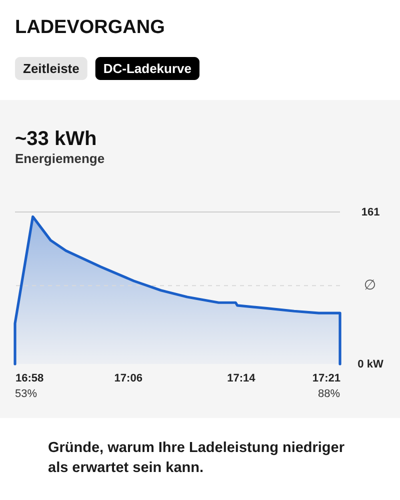  What do you see at coordinates (56, 139) in the screenshot?
I see `text: ~33 kWh` at bounding box center [56, 139].